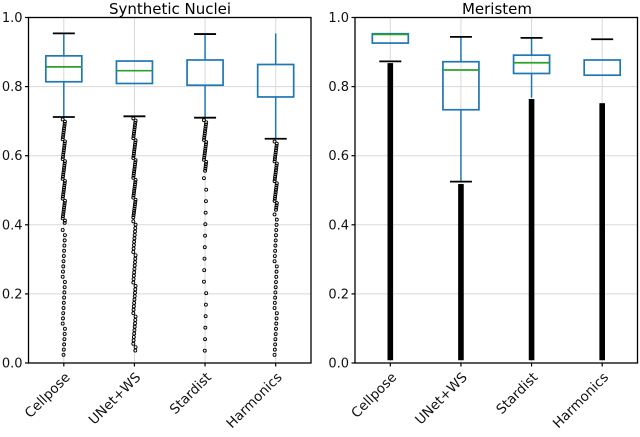  I want to click on x-tick-label-cellpose: Cellpose, so click(374, 396).